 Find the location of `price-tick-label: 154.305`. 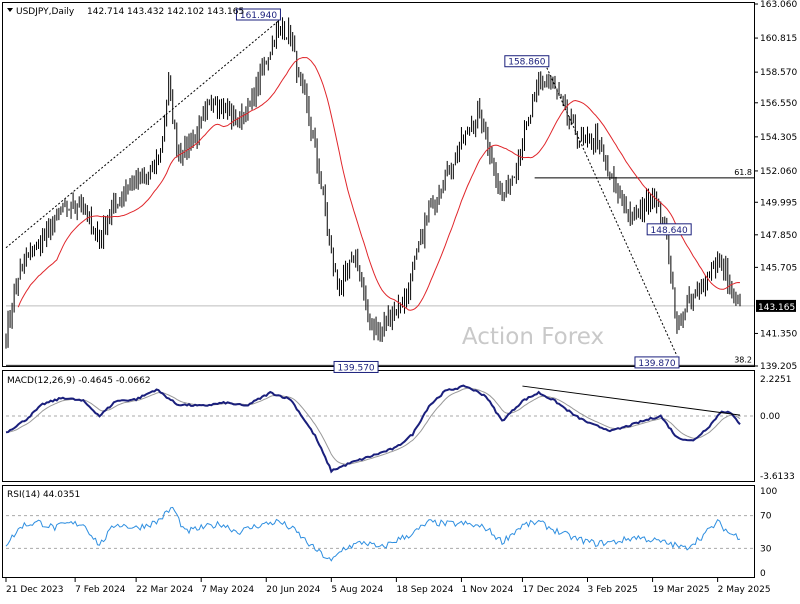

price-tick-label: 154.305 is located at coordinates (778, 138).